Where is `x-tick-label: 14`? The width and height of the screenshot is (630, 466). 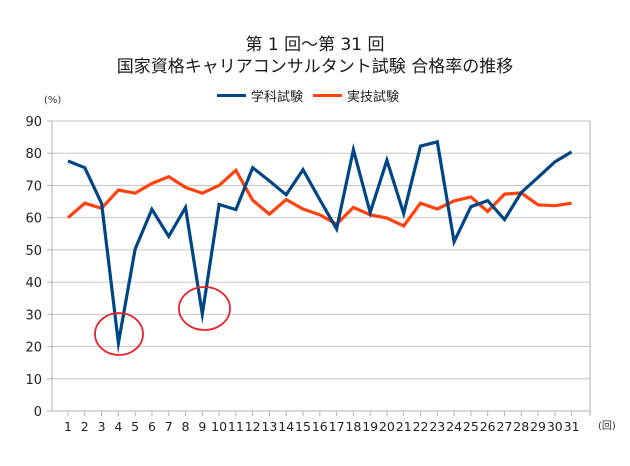 x-tick-label: 14 is located at coordinates (286, 426).